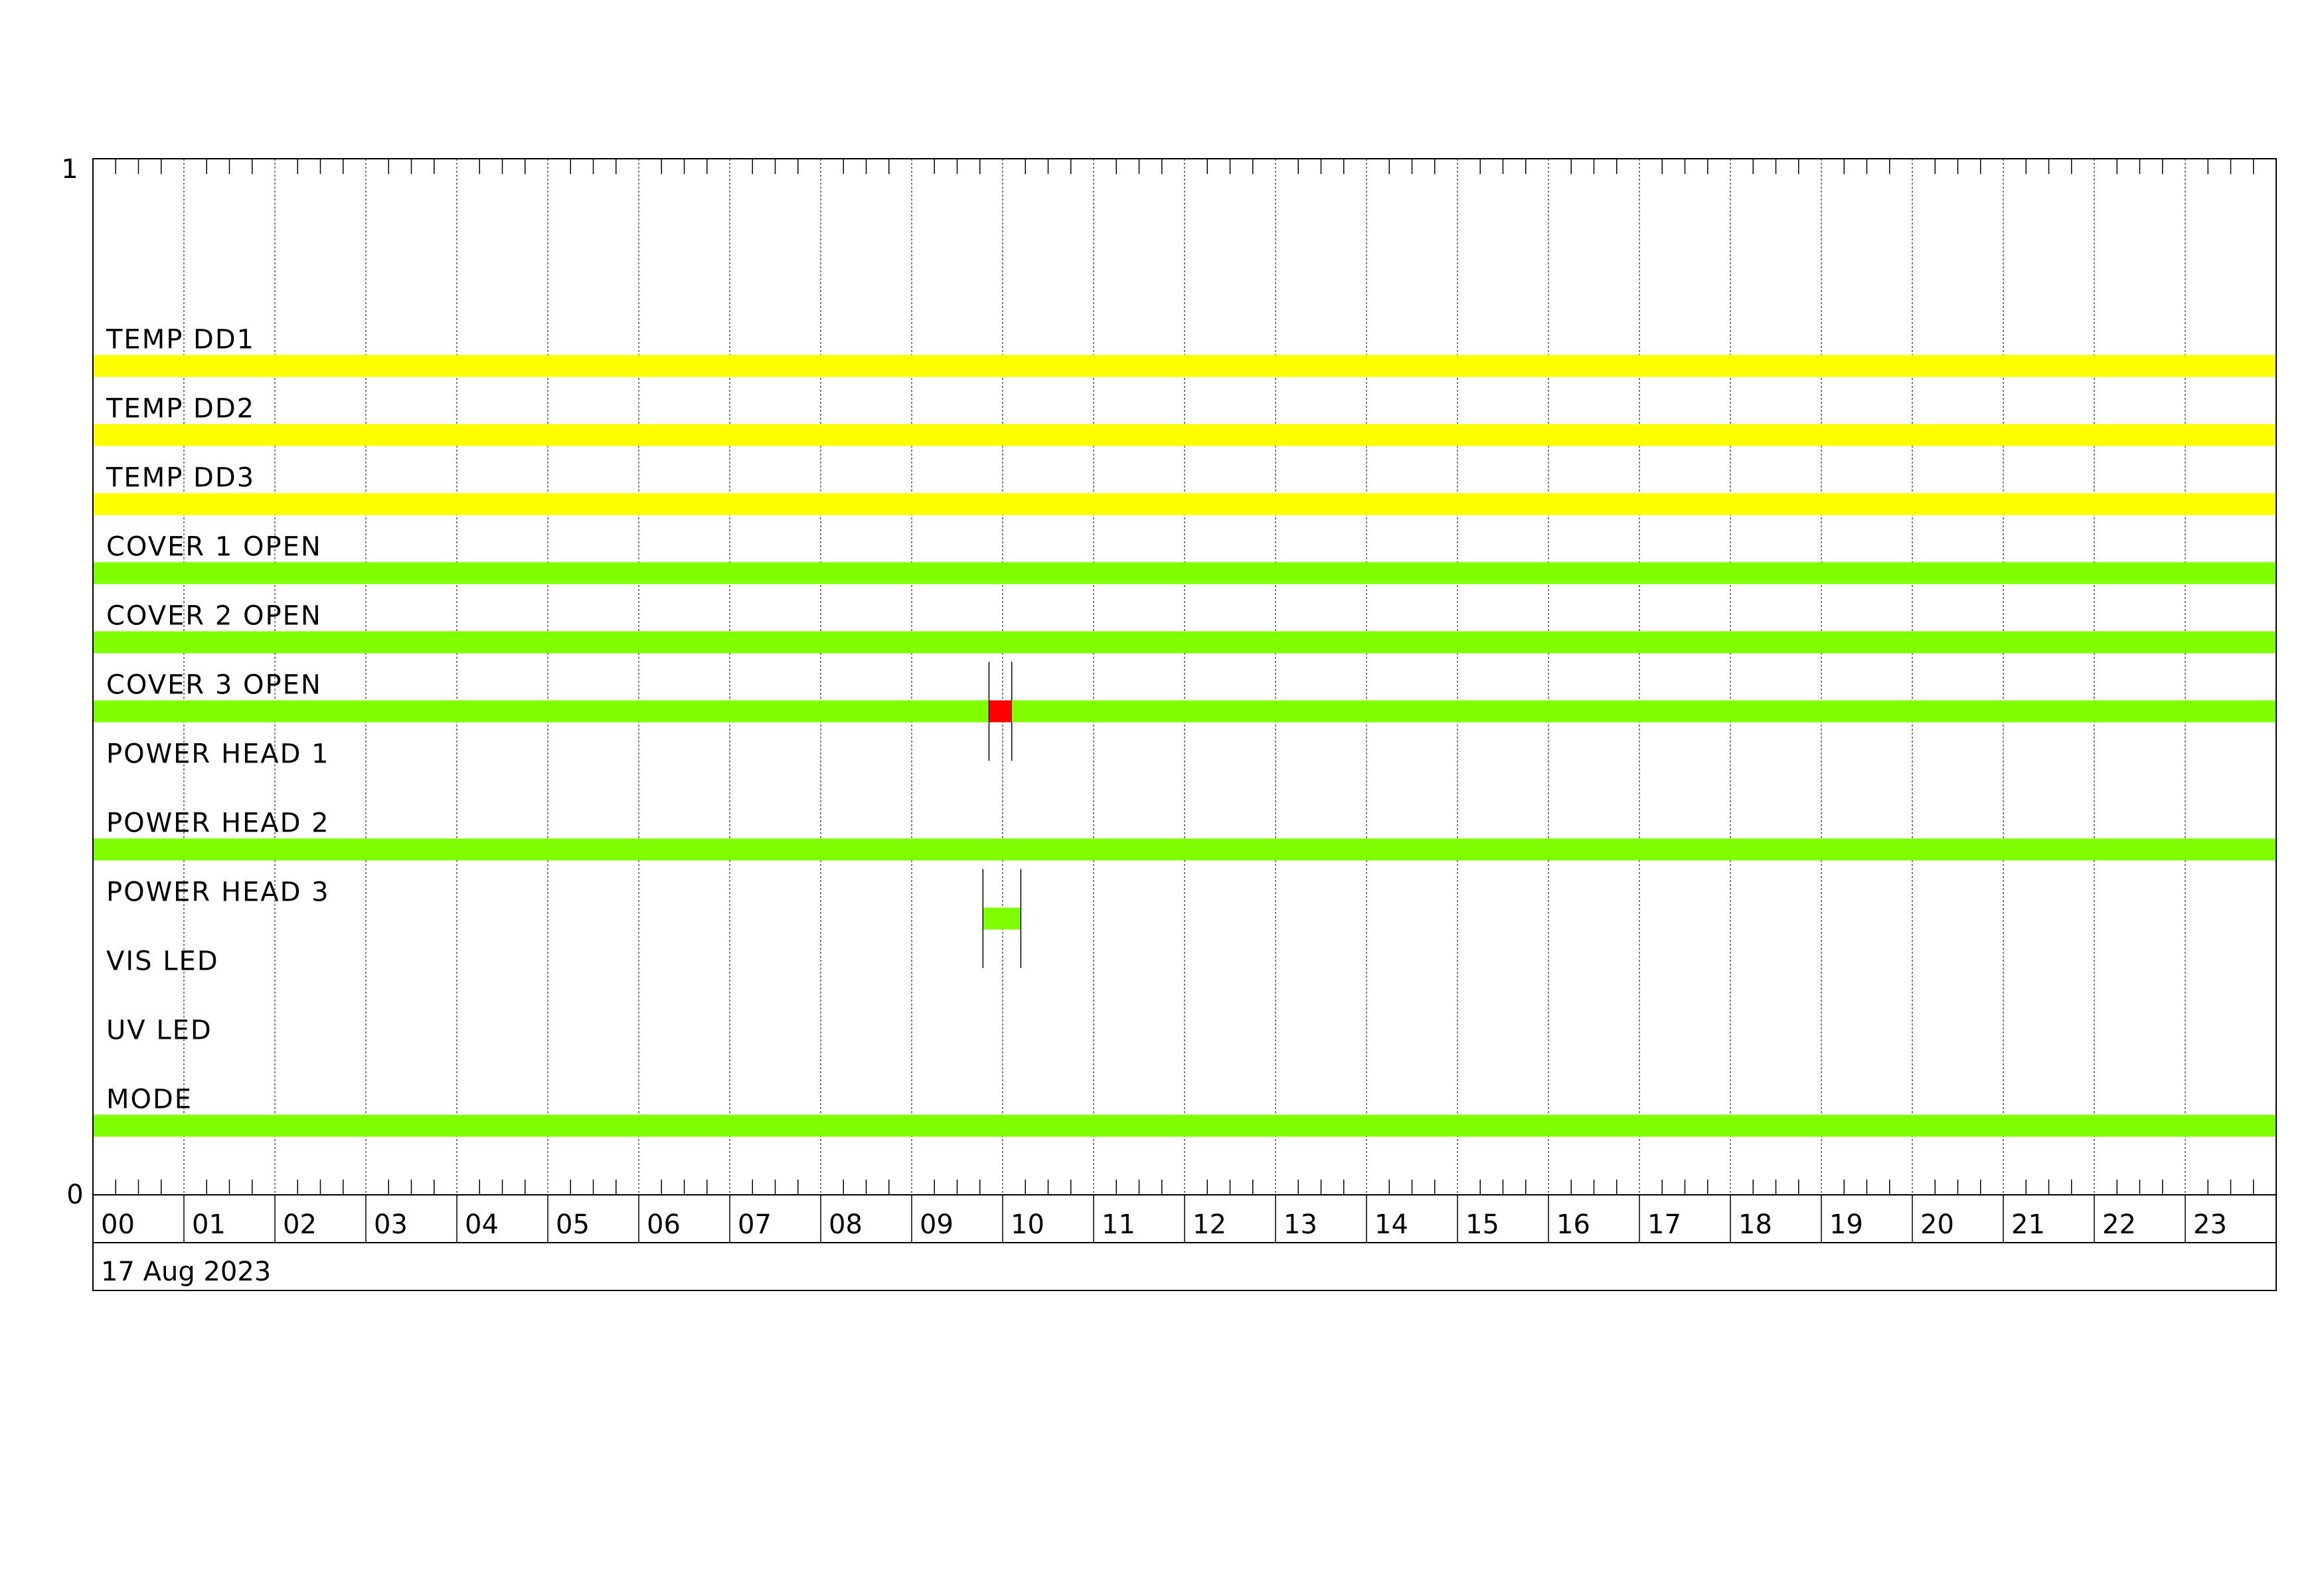 This screenshot has width=2324, height=1594. What do you see at coordinates (218, 823) in the screenshot?
I see `row-label: POWER HEAD 2` at bounding box center [218, 823].